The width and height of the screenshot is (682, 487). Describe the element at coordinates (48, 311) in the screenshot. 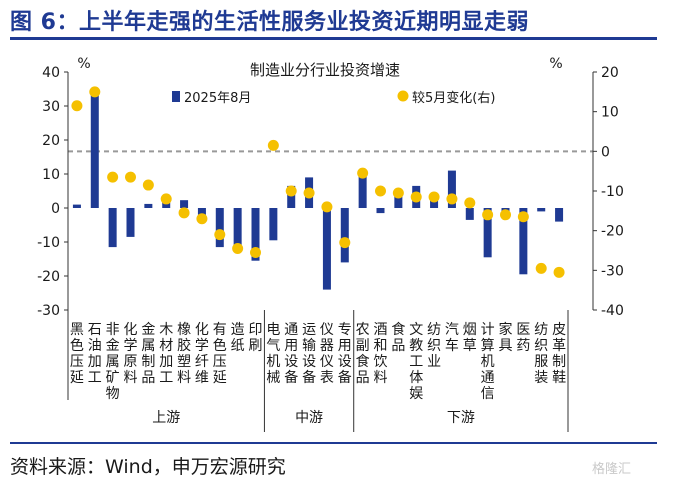

I see `left-tick-label: -30` at that location.